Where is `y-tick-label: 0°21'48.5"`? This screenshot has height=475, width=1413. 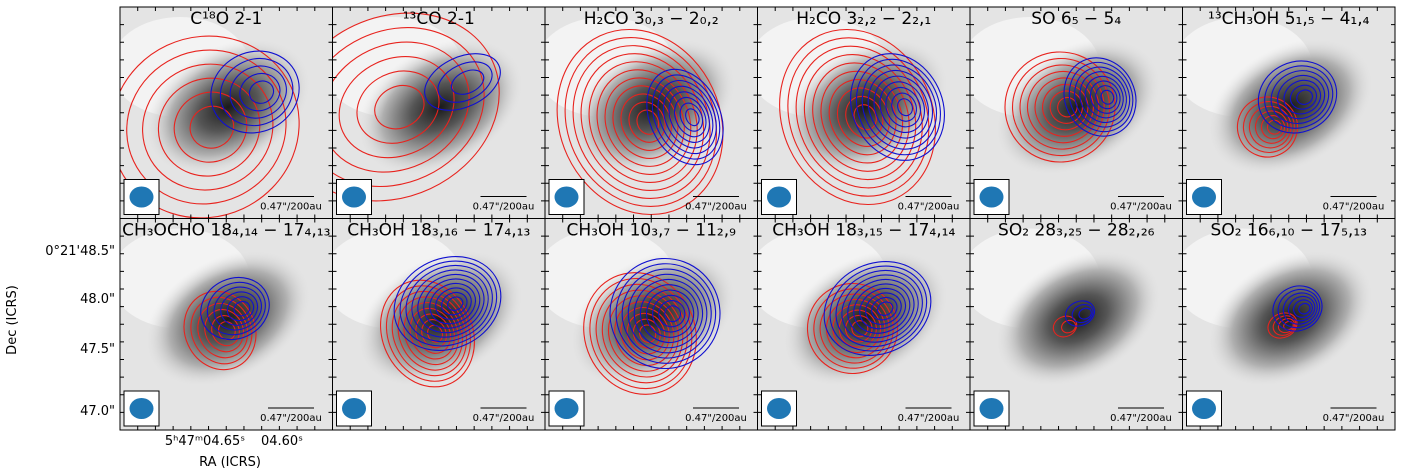 y-tick-label: 0°21'48.5" is located at coordinates (80, 251).